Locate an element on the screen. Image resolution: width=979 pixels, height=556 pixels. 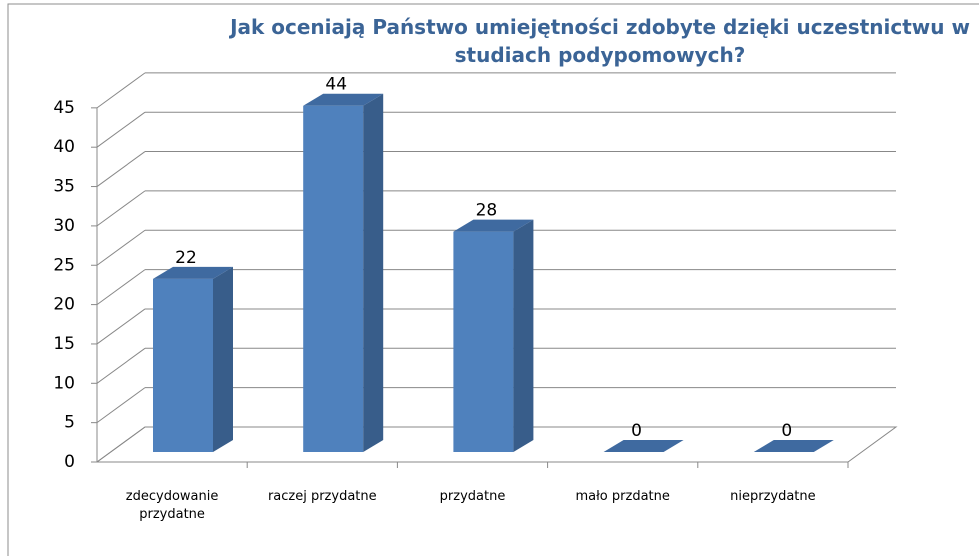
data-label: 44 is located at coordinates (336, 85).